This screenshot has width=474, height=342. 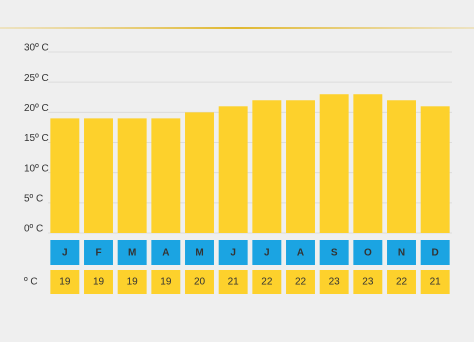 What do you see at coordinates (36, 138) in the screenshot?
I see `y-tick-label: 15º C` at bounding box center [36, 138].